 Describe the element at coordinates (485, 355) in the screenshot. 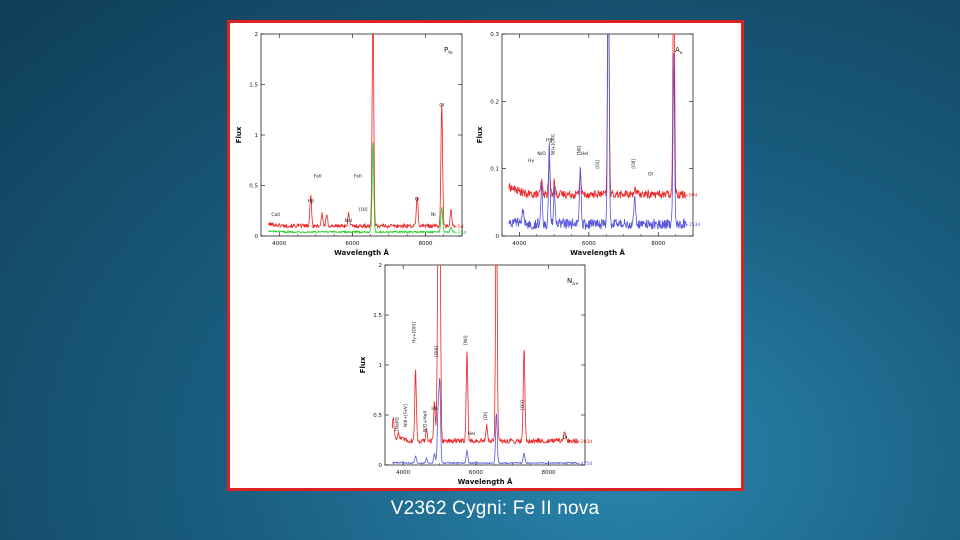

I see `p3-series-red` at that location.